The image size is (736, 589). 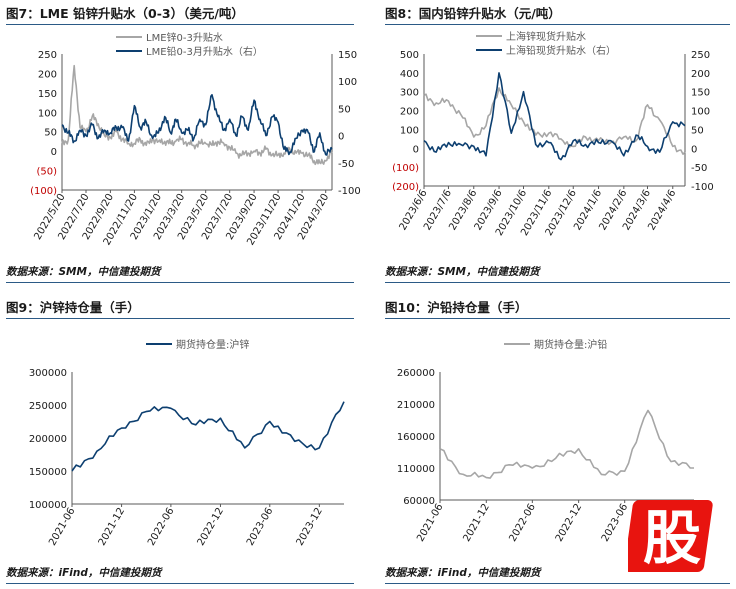 What do you see at coordinates (184, 37) in the screenshot?
I see `legend-label: LME锌0-3升贴水` at bounding box center [184, 37].